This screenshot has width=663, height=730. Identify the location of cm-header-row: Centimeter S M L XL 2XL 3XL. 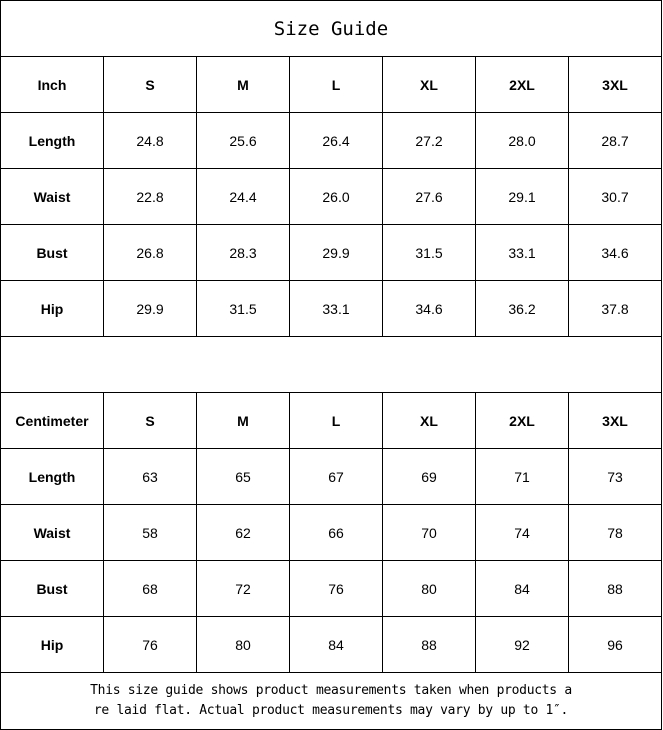
(331, 420).